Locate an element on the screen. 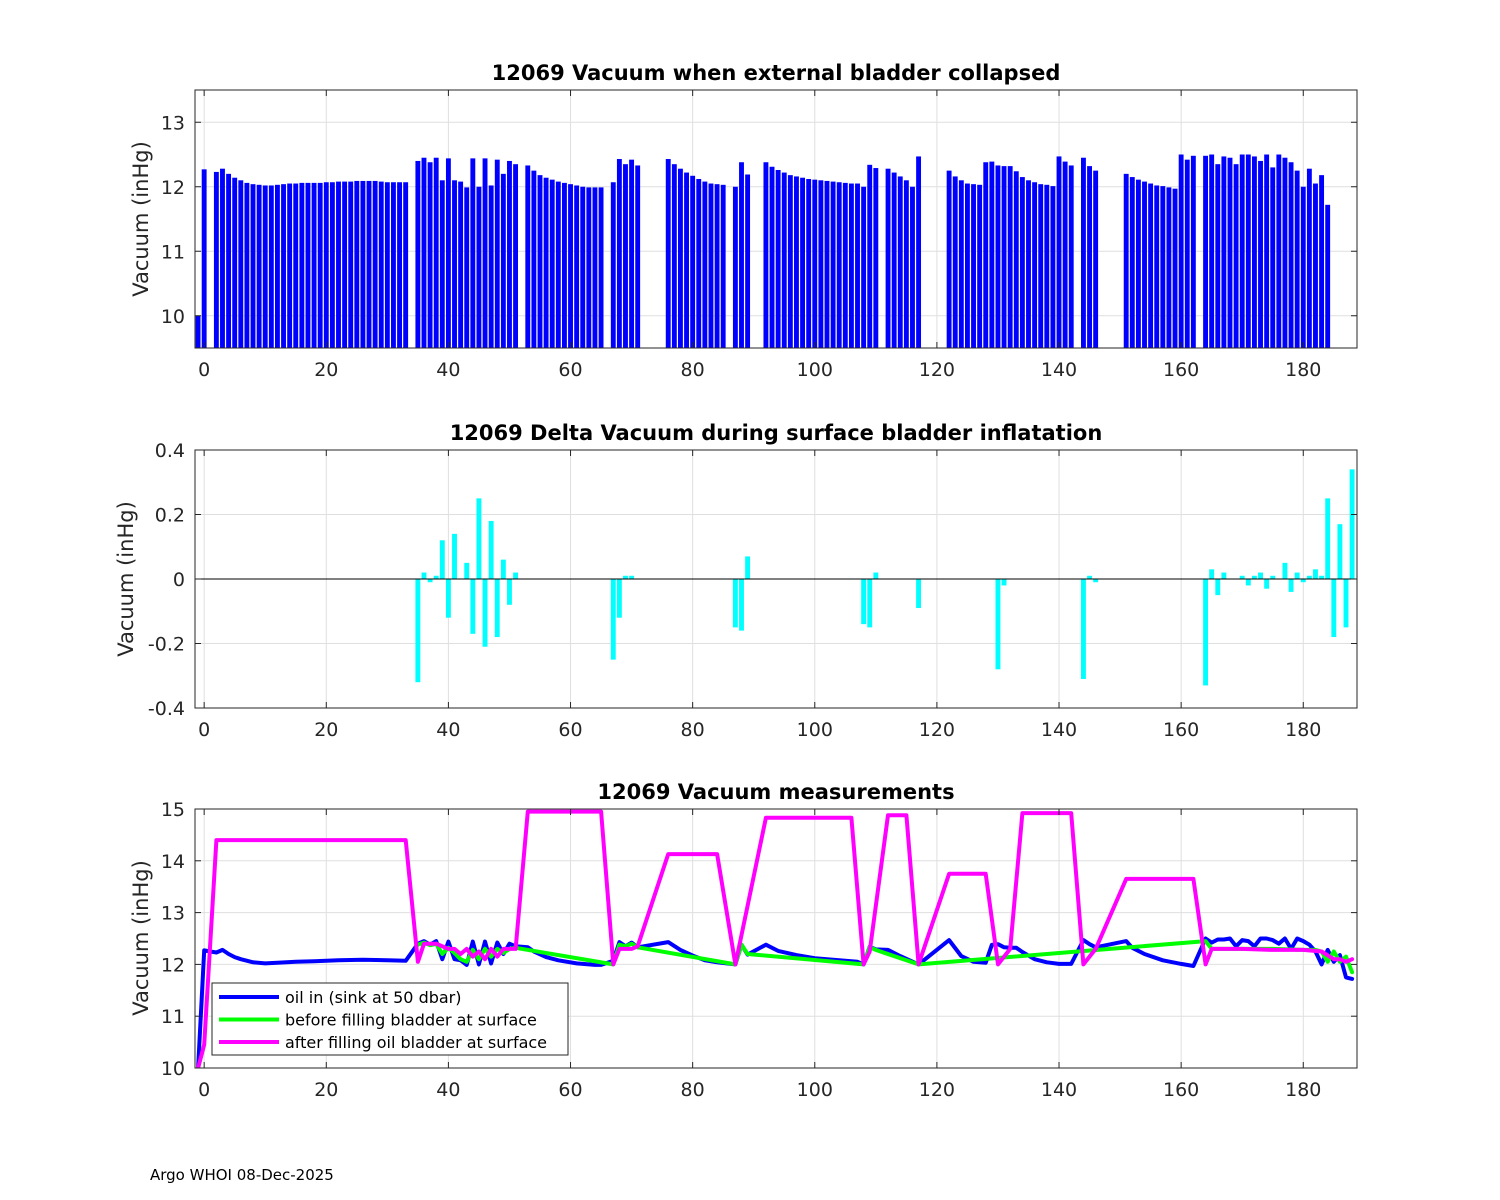 The image size is (1500, 1200). bottom-x-tick-label: 180 is located at coordinates (1303, 1090).